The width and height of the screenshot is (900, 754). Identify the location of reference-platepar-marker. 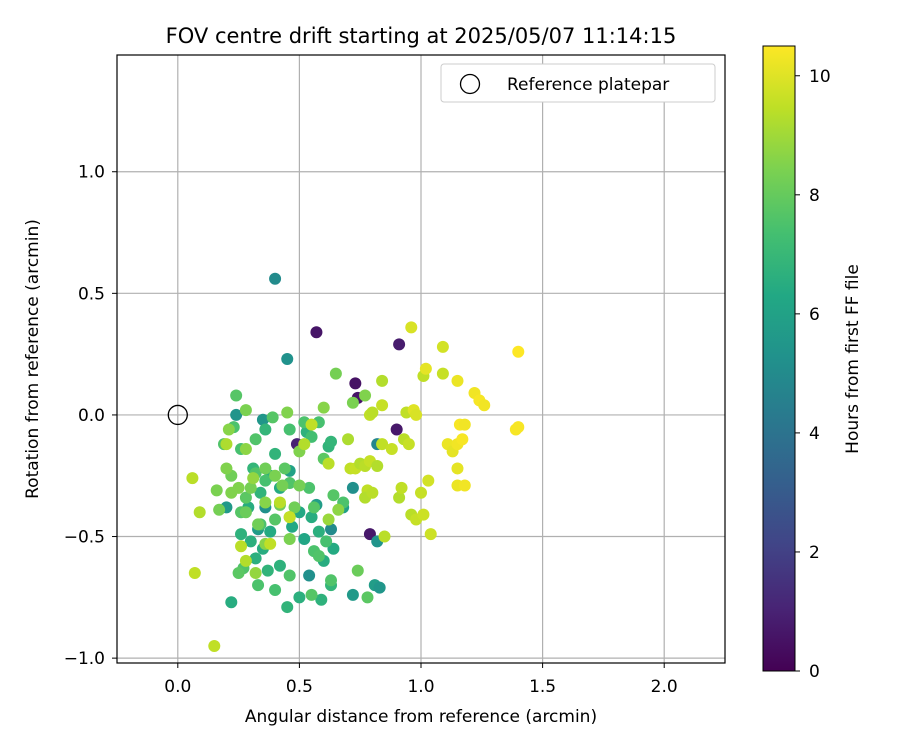
(177, 415).